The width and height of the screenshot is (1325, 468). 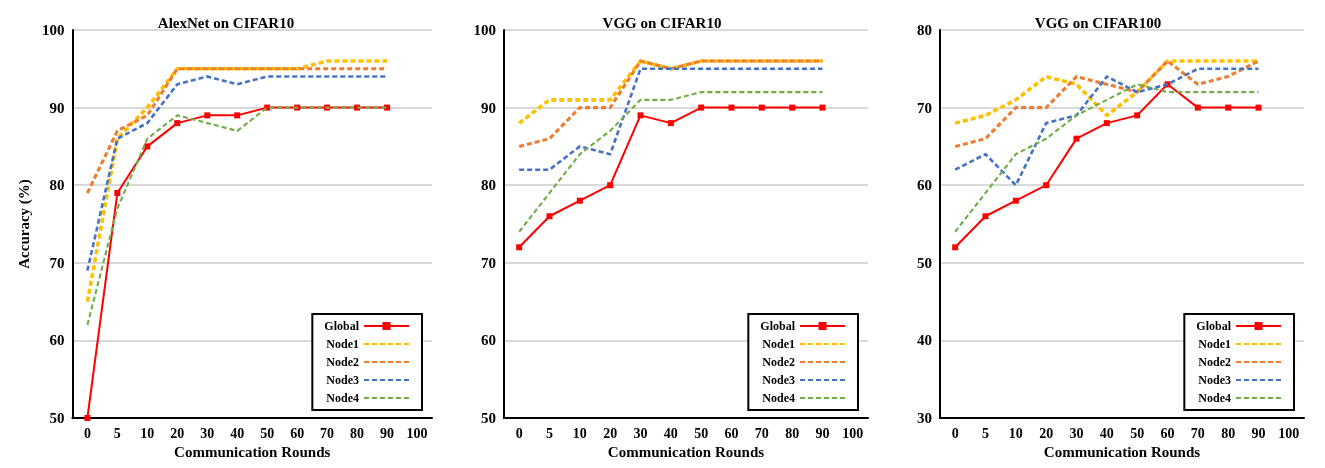 What do you see at coordinates (662, 22) in the screenshot?
I see `chart-title: VGG on CIFAR10` at bounding box center [662, 22].